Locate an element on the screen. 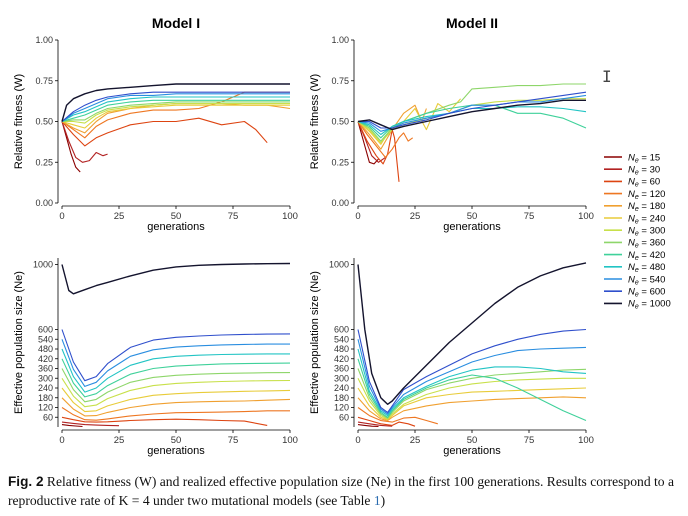 This screenshot has height=516, width=688. legend-item: Ne = 15 is located at coordinates (632, 158).